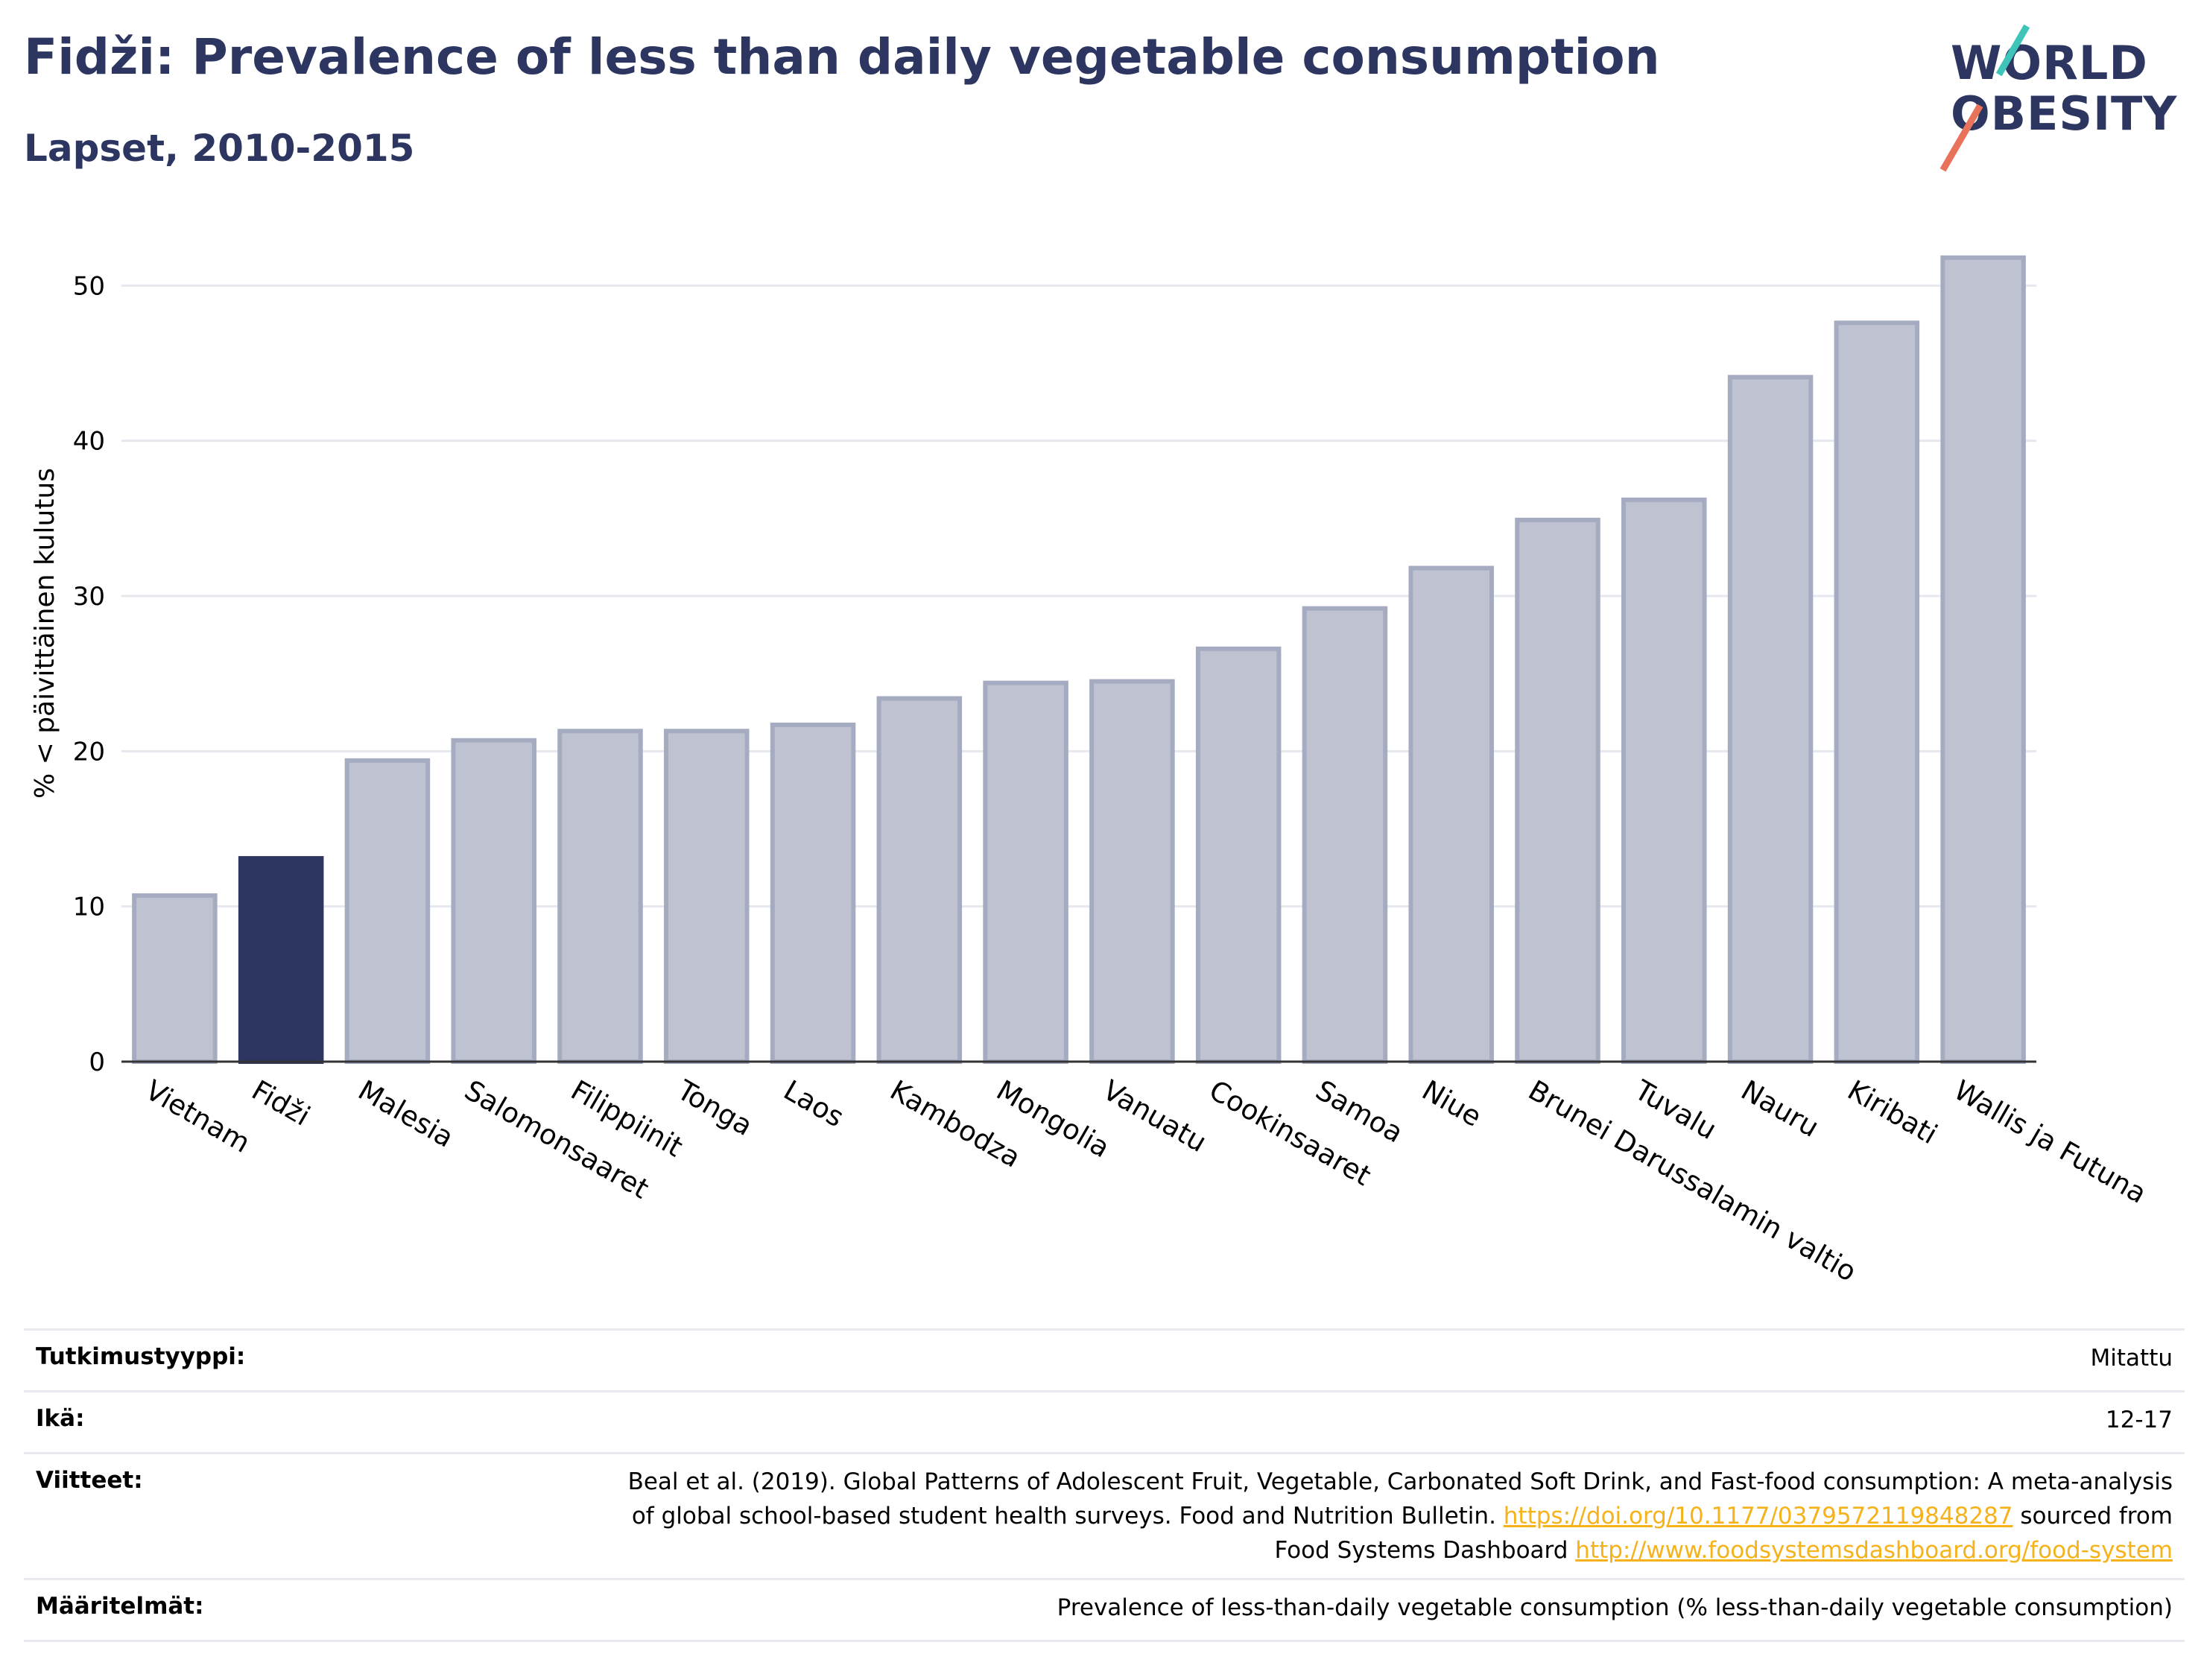 The image size is (2204, 1680). Describe the element at coordinates (1451, 814) in the screenshot. I see `bar-niue` at that location.